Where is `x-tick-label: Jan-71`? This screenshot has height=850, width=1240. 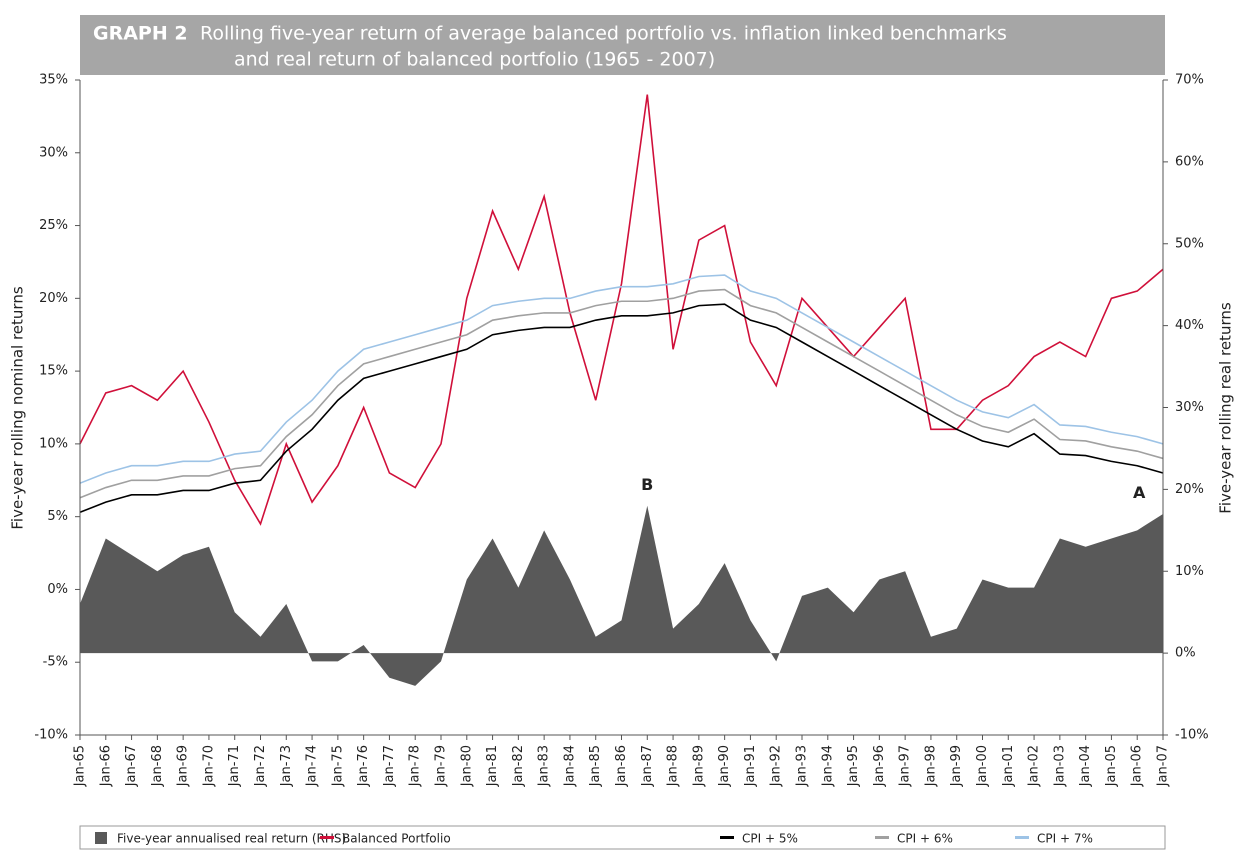 x-tick-label: Jan-71 is located at coordinates (234, 766).